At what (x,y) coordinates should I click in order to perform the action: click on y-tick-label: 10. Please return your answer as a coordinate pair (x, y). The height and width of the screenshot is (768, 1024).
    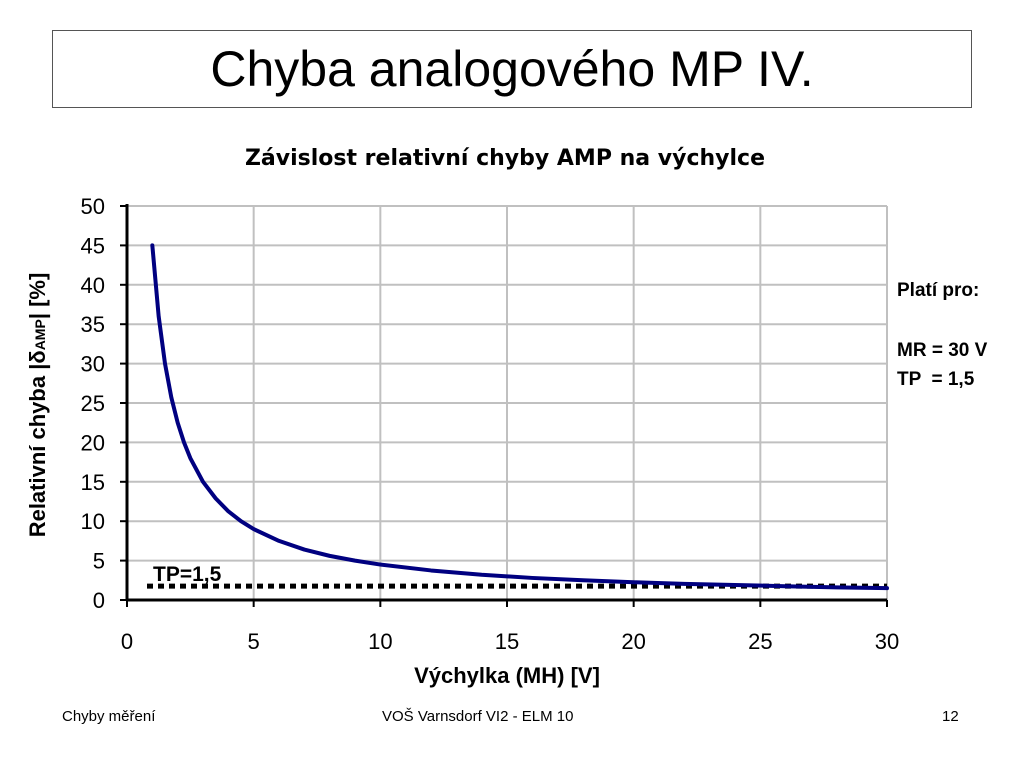
    Looking at the image, I should click on (93, 521).